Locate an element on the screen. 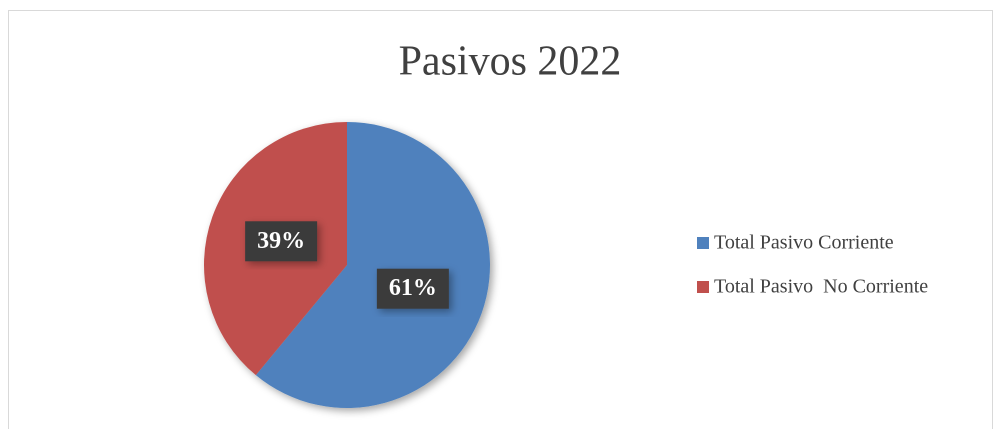 The width and height of the screenshot is (995, 429). data-label: 61% is located at coordinates (413, 288).